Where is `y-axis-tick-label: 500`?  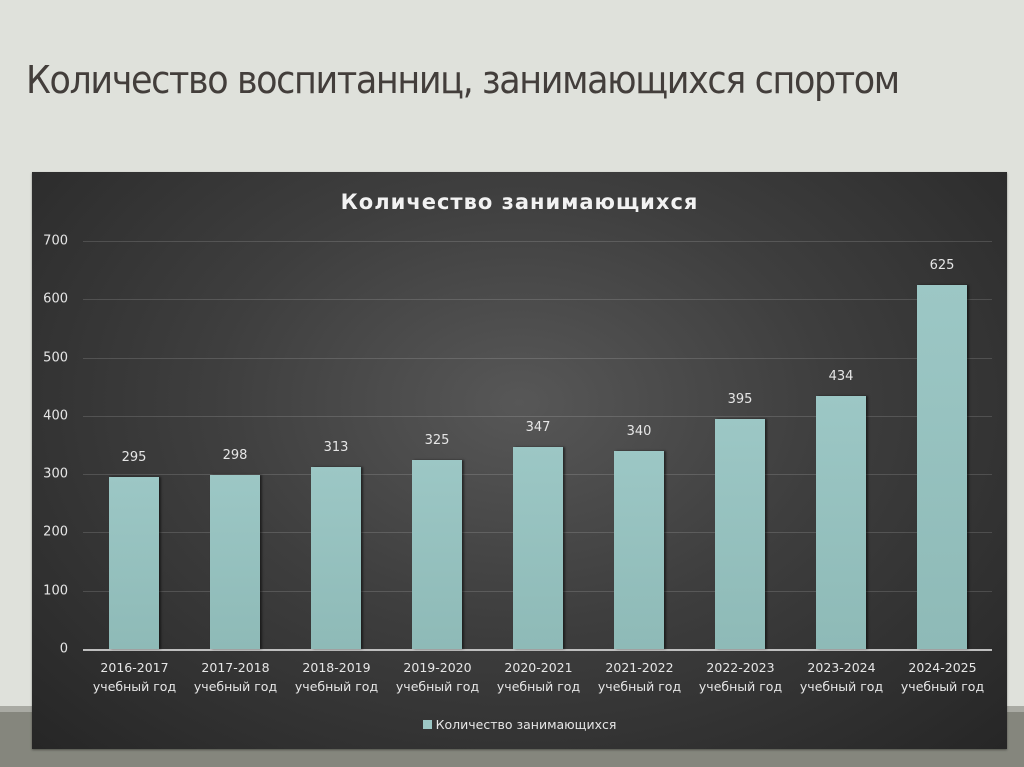 y-axis-tick-label: 500 is located at coordinates (55, 358).